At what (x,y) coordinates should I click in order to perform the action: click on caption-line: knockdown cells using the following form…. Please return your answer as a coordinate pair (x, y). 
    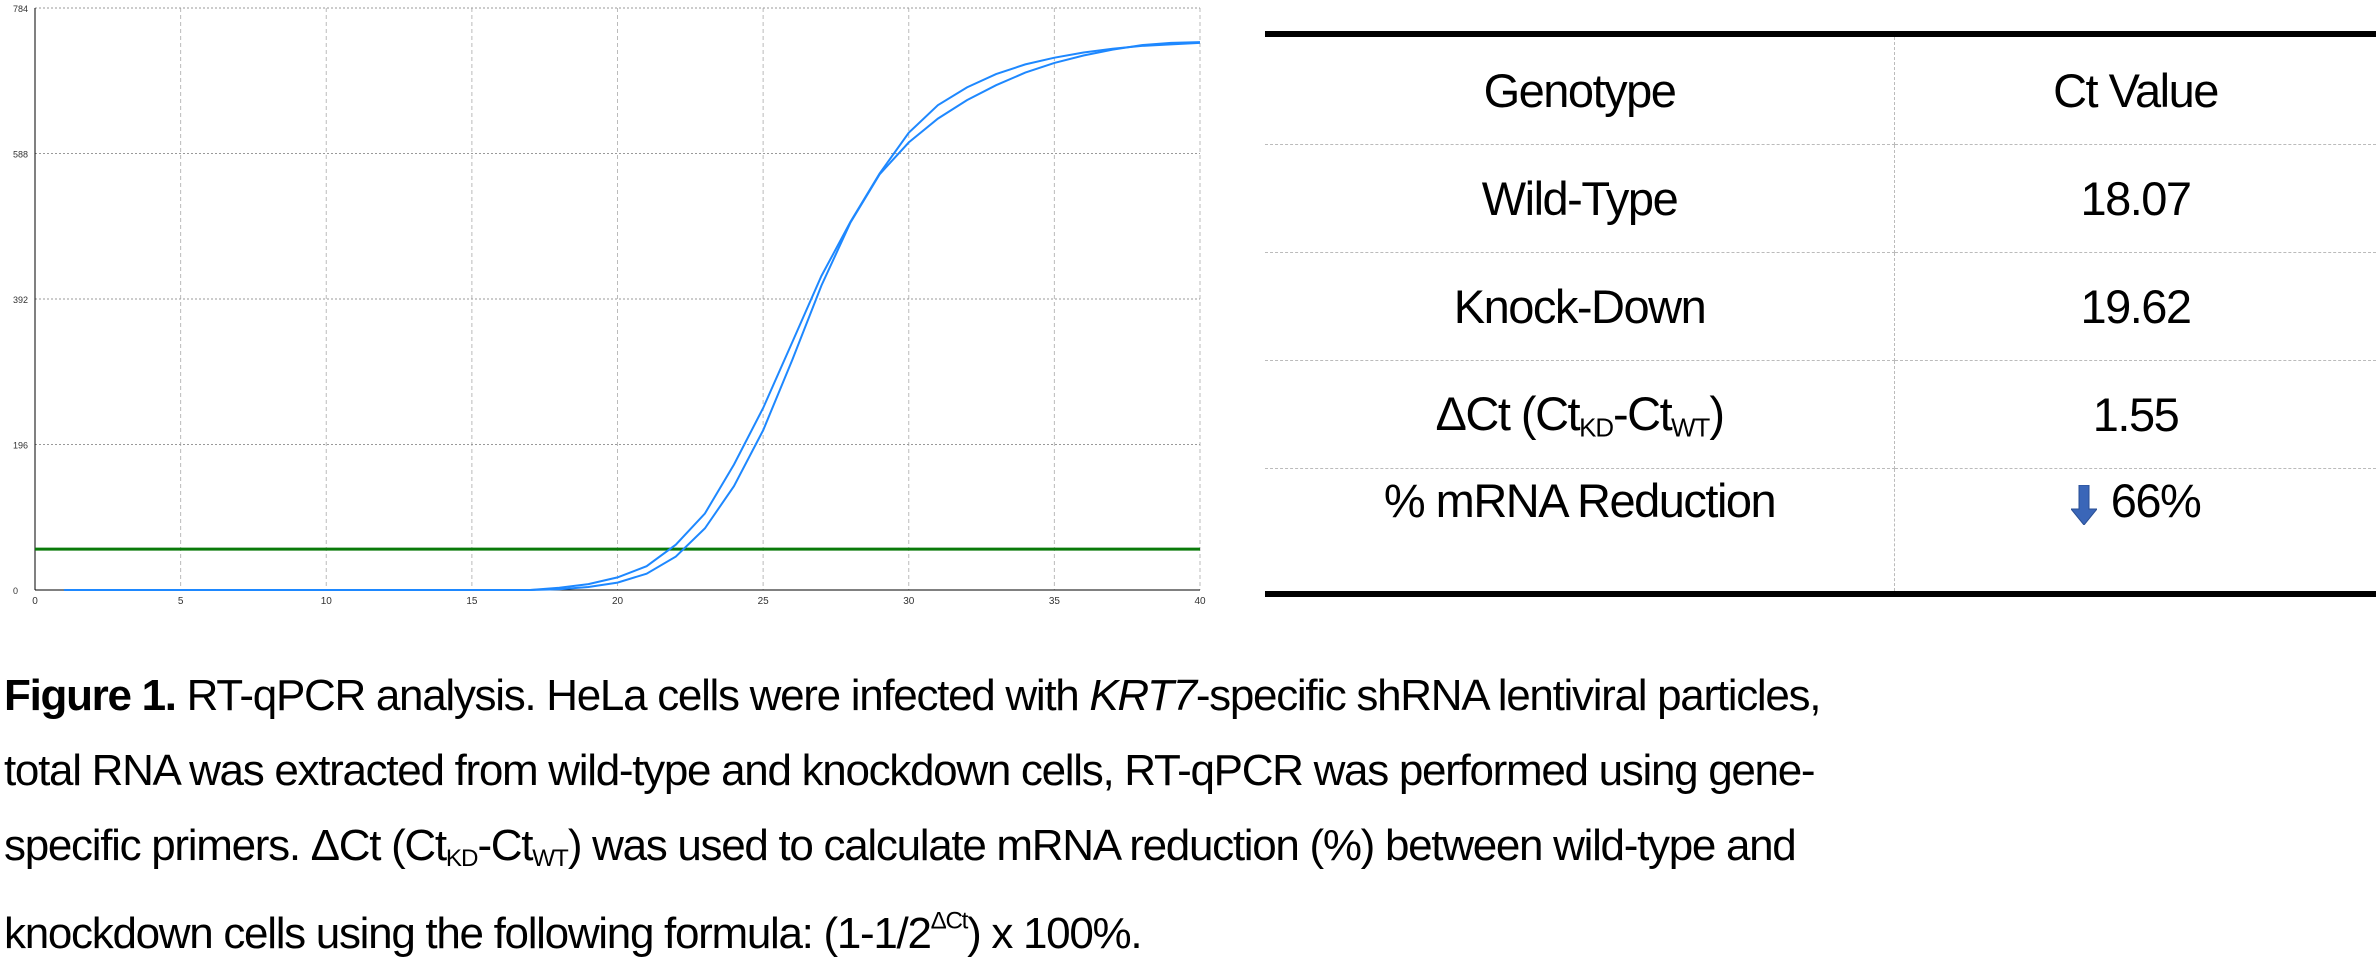
    Looking at the image, I should click on (912, 933).